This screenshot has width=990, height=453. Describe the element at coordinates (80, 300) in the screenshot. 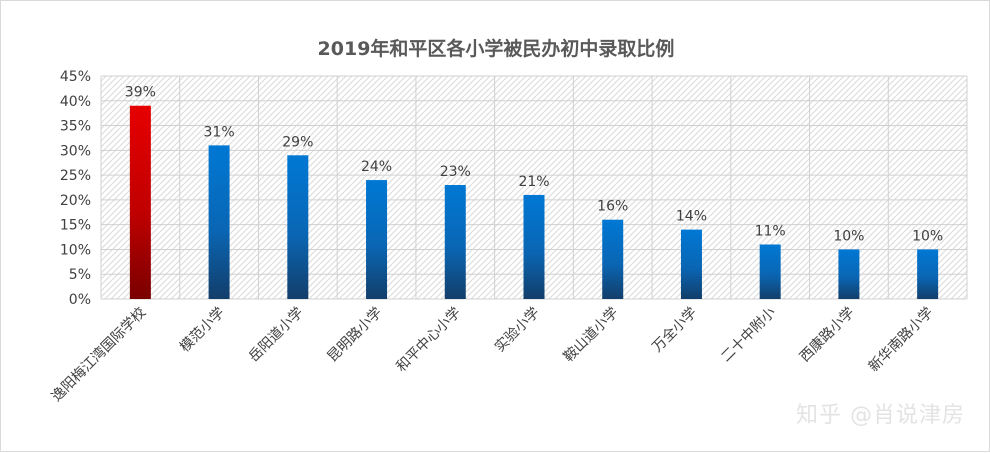

I see `y-tick-label: 0%` at that location.